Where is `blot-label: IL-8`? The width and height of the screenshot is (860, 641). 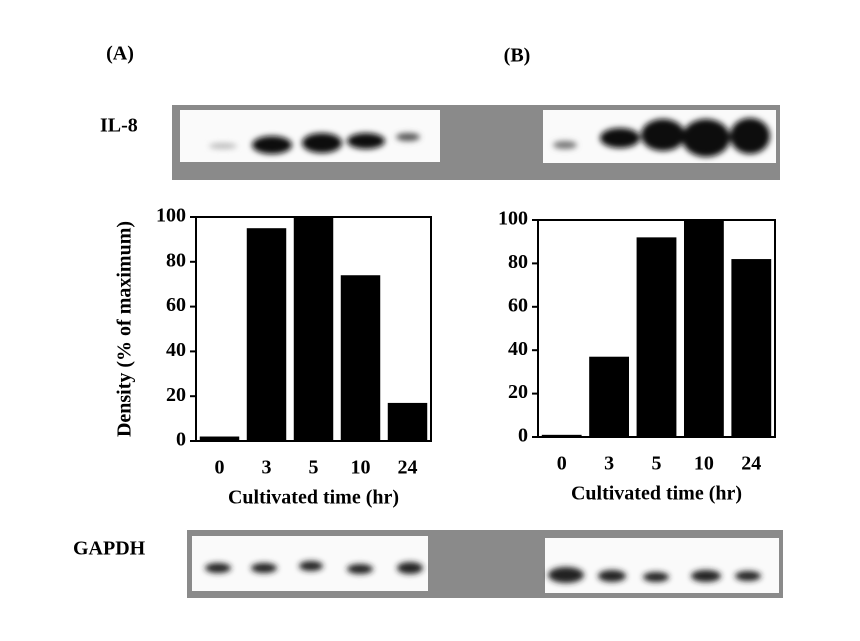 blot-label: IL-8 is located at coordinates (119, 126).